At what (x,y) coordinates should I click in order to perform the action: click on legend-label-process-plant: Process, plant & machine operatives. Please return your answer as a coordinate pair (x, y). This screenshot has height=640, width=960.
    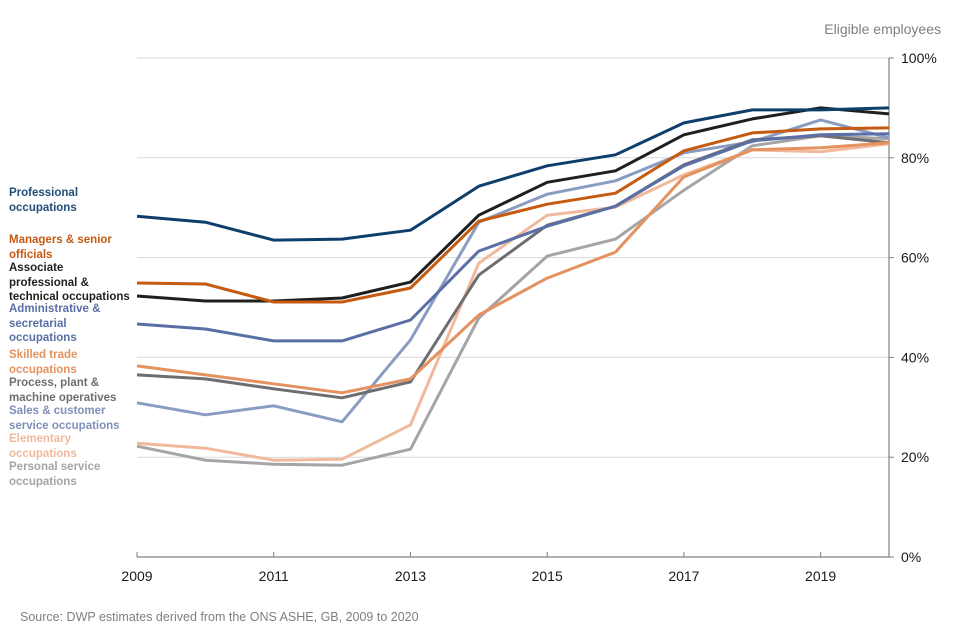
    Looking at the image, I should click on (63, 390).